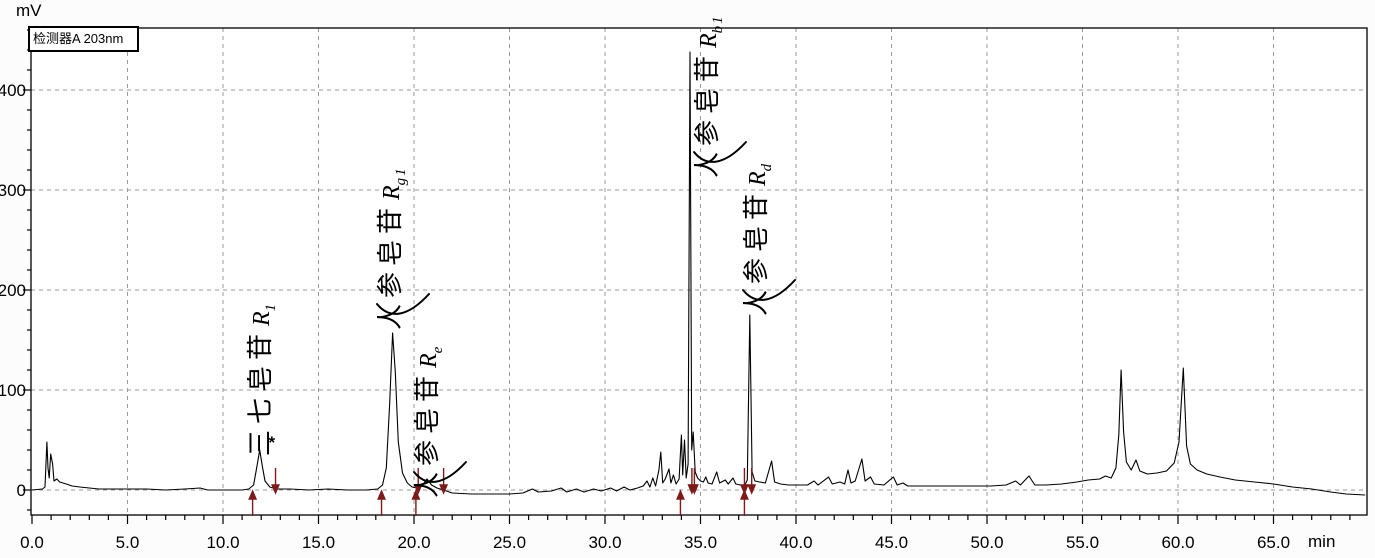  Describe the element at coordinates (795, 542) in the screenshot. I see `svg-text: 40.0` at that location.